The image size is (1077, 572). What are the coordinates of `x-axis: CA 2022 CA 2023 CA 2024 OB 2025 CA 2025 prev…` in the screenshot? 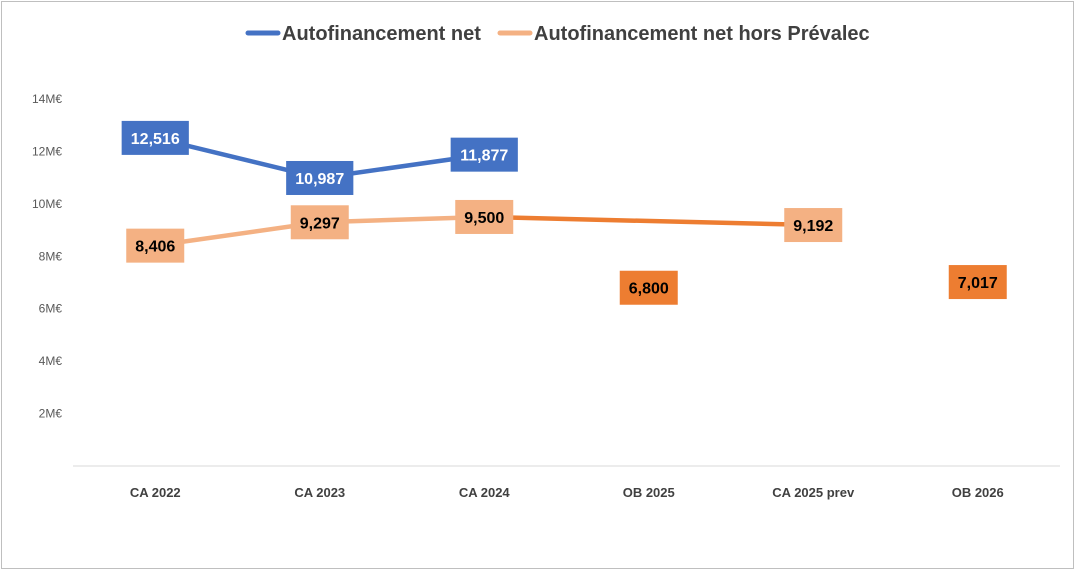 It's located at (567, 492).